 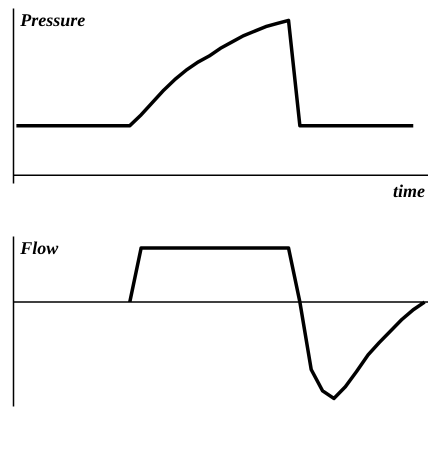 What do you see at coordinates (409, 191) in the screenshot?
I see `x-axis-title: time` at bounding box center [409, 191].